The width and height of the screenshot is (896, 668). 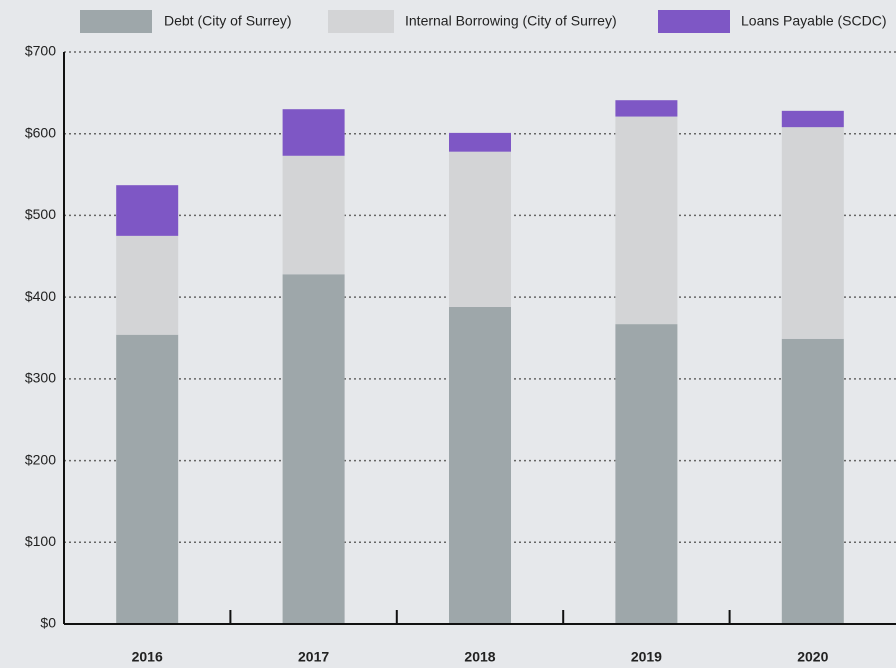 What do you see at coordinates (646, 657) in the screenshot?
I see `x-tick-label: 2019` at bounding box center [646, 657].